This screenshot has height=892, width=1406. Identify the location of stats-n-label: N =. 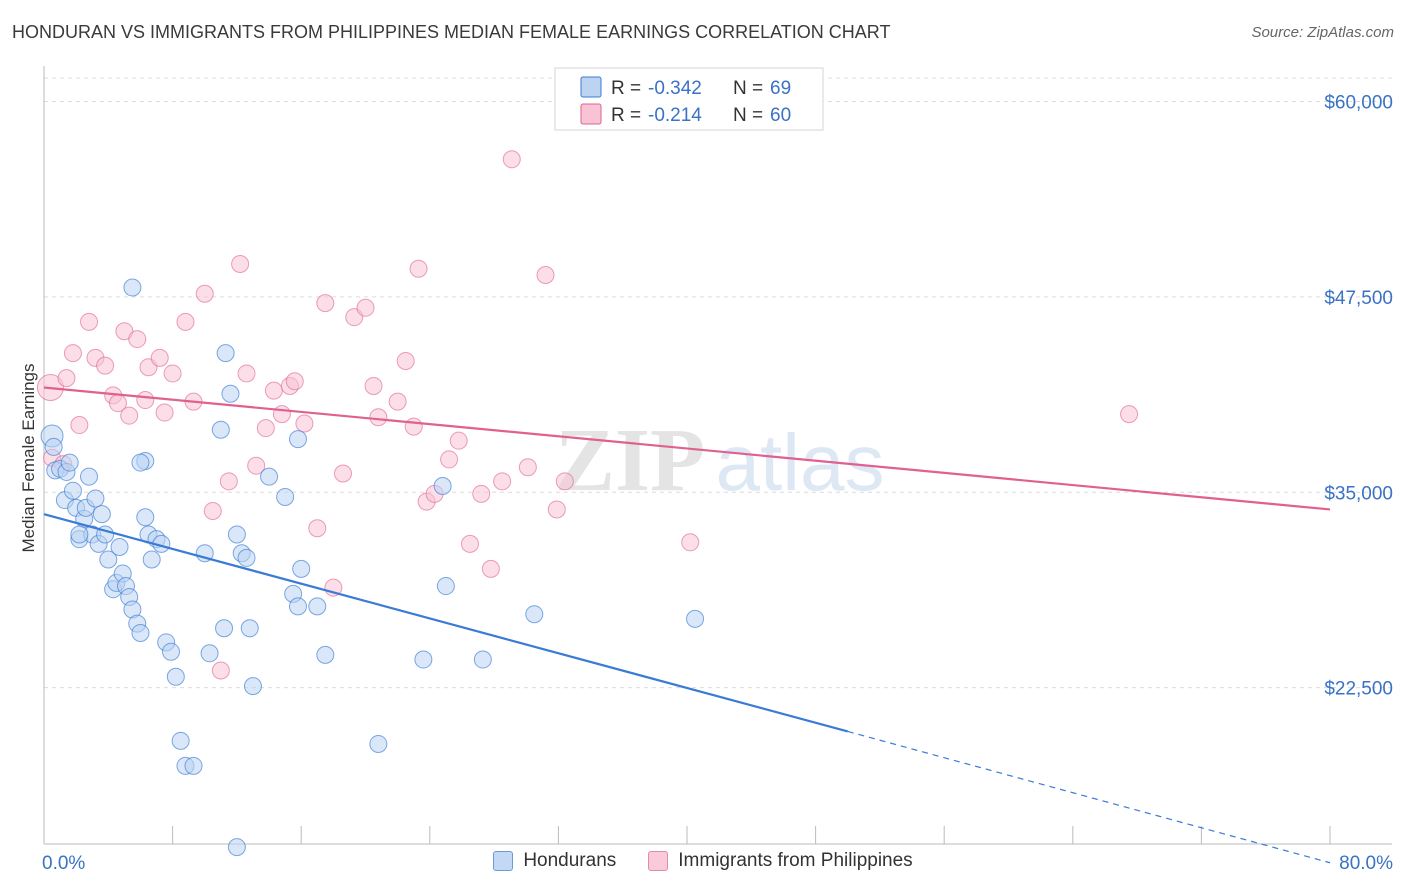
(748, 115).